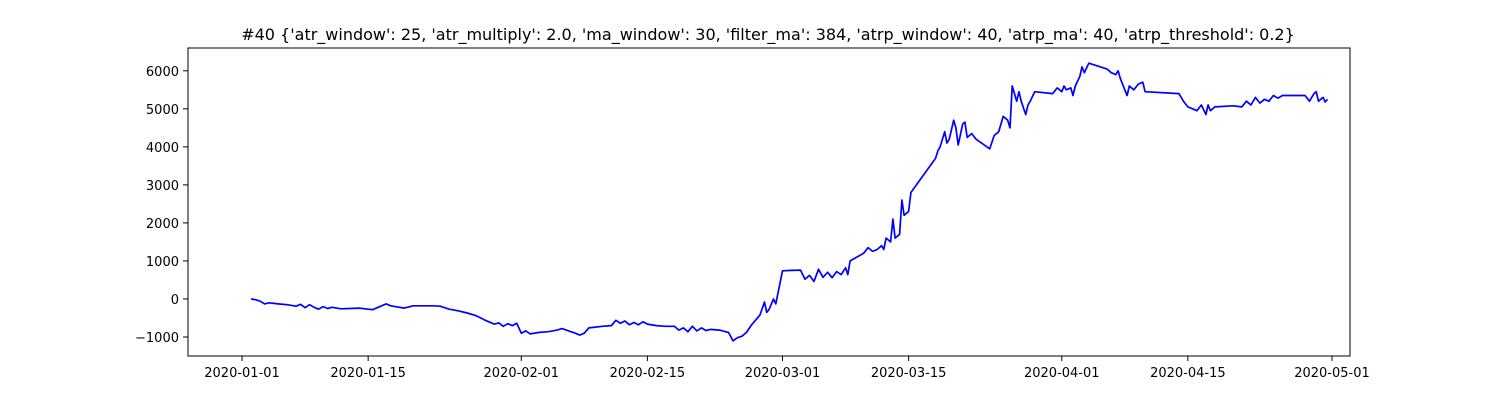 The height and width of the screenshot is (400, 1500). I want to click on x-tick-label: 2020-04-01, so click(1062, 373).